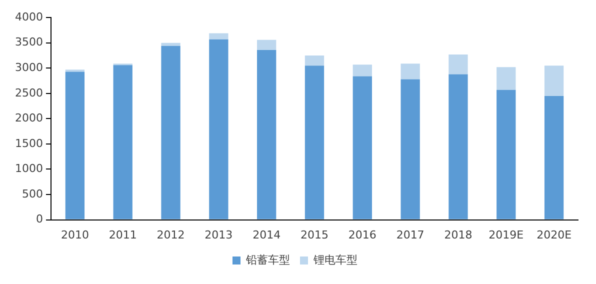  Describe the element at coordinates (28, 143) in the screenshot. I see `y-tick-label: 1500` at that location.